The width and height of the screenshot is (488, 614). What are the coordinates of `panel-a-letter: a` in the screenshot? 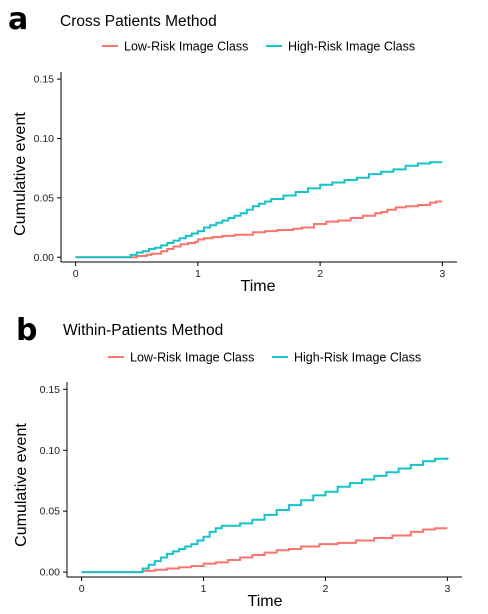 It's located at (18, 19).